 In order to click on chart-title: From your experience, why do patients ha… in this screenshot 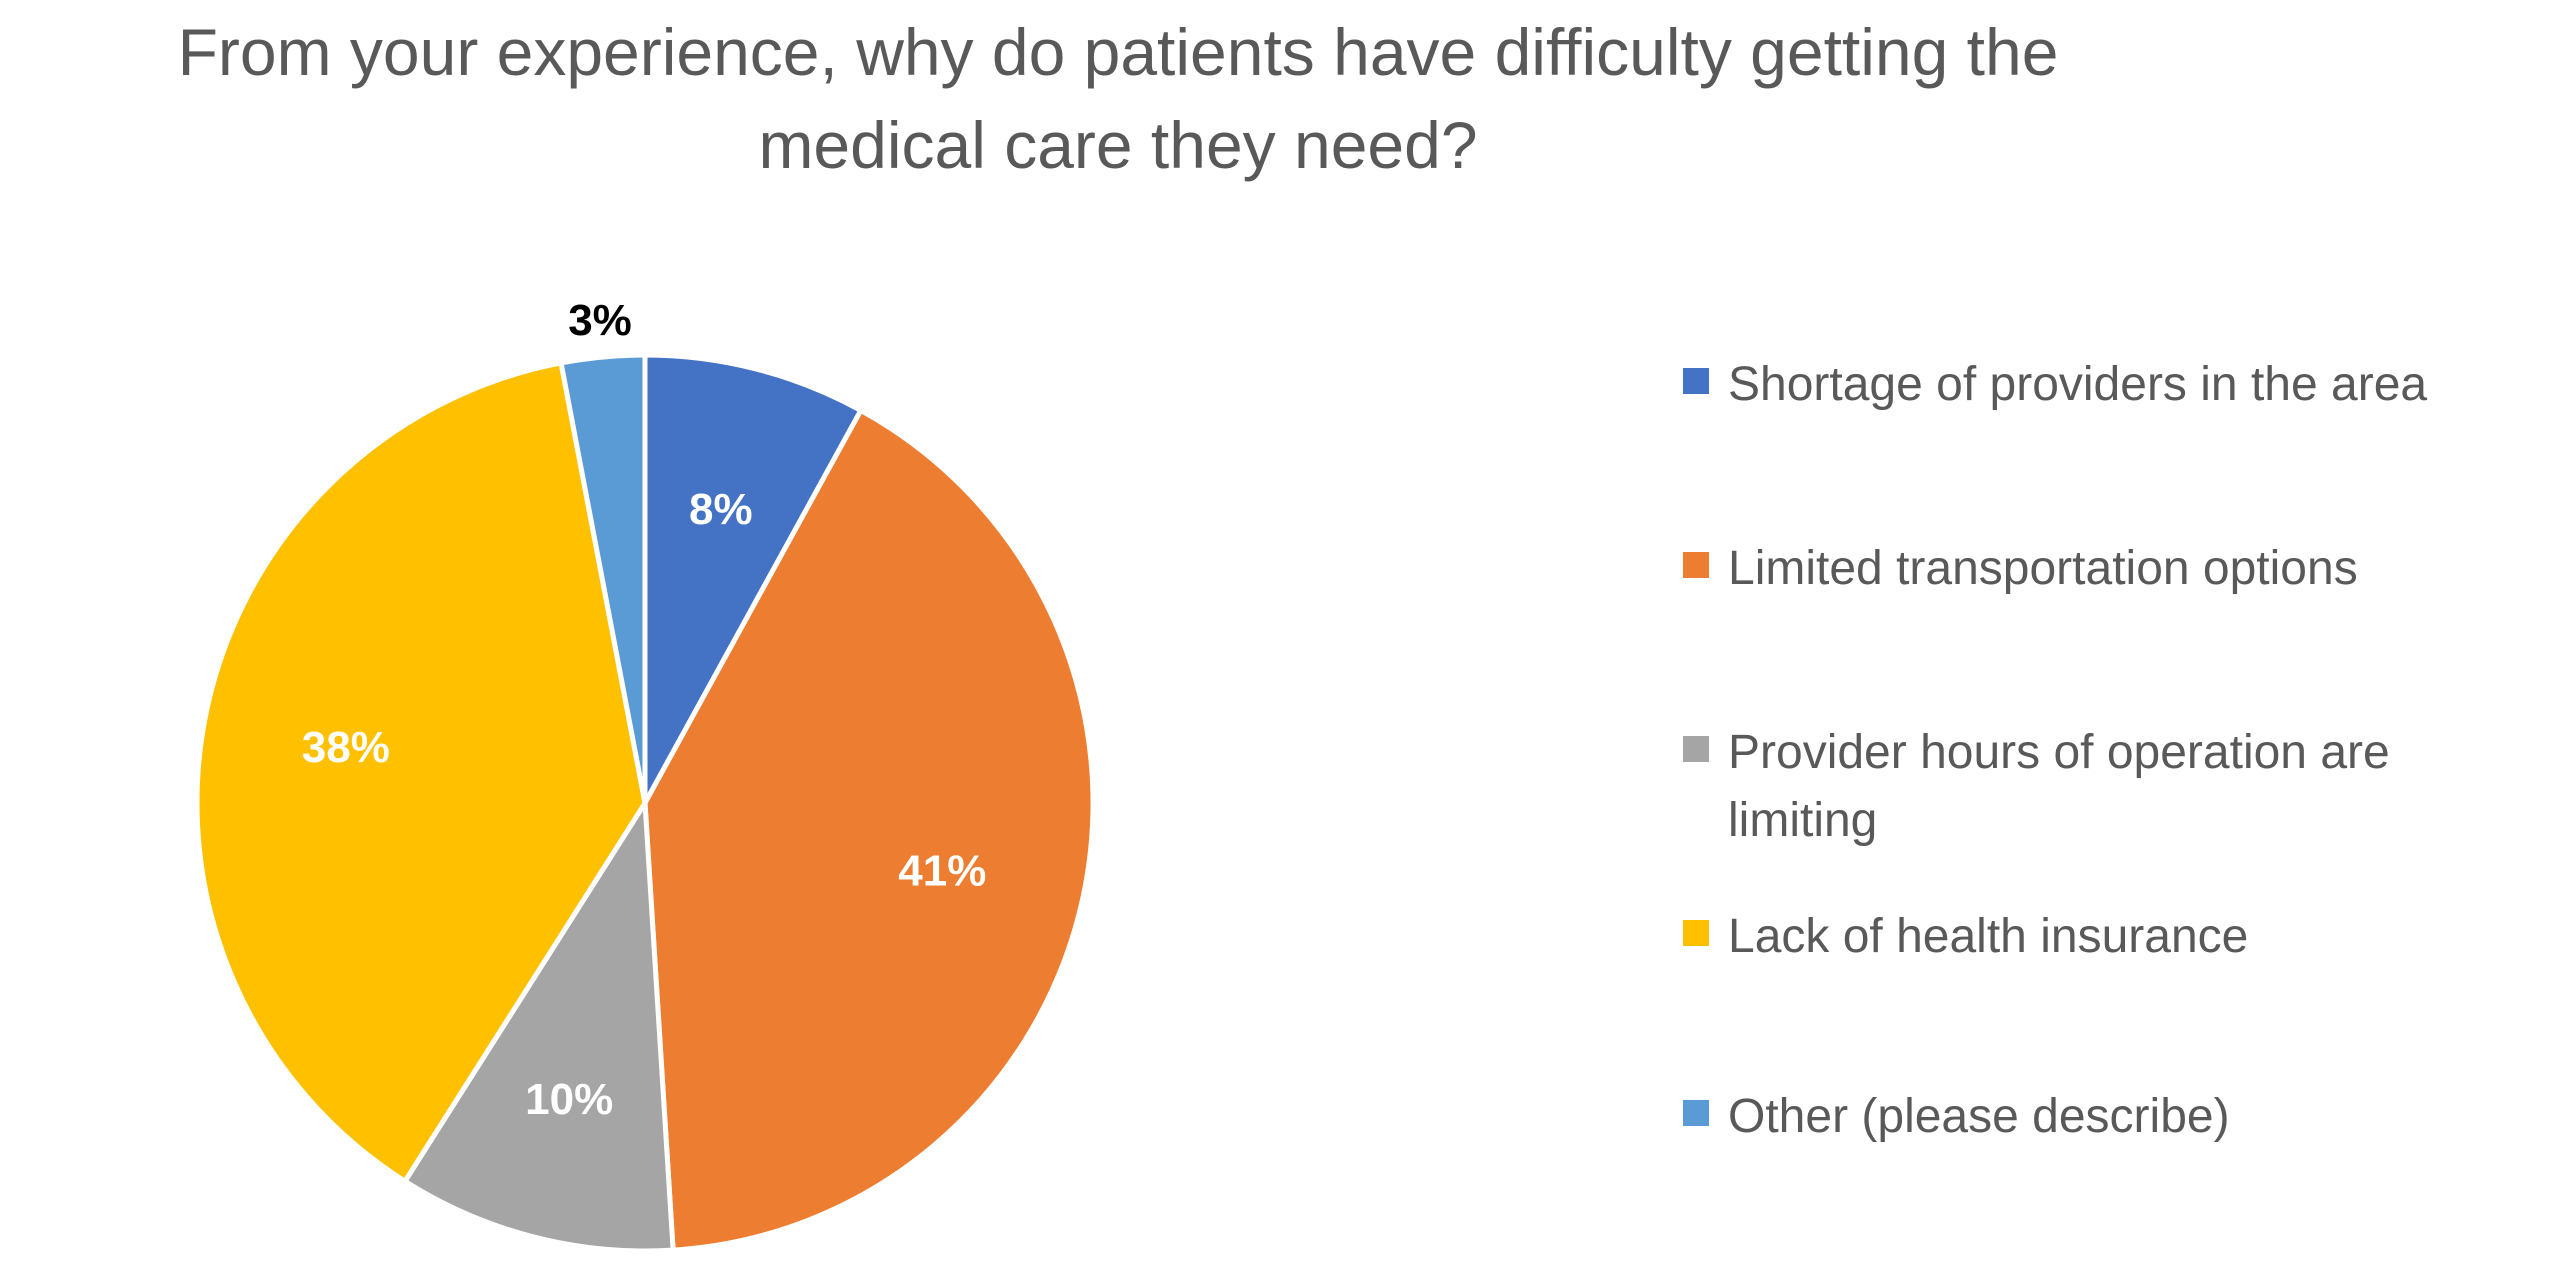, I will do `click(1118, 98)`.